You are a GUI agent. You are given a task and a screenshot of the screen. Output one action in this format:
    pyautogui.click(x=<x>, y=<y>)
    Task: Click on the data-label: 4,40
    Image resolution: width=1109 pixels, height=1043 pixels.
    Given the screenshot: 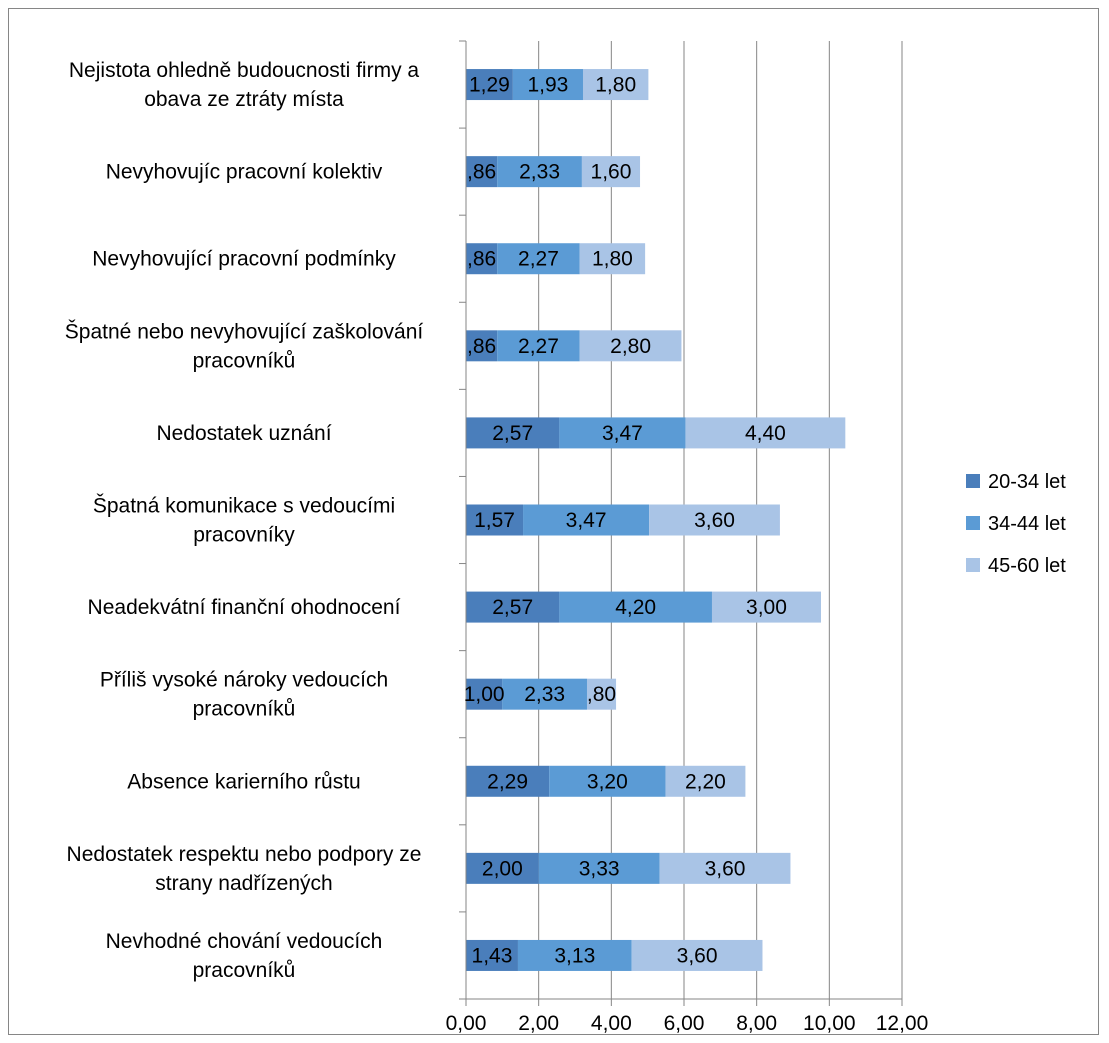 What is the action you would take?
    pyautogui.click(x=765, y=433)
    